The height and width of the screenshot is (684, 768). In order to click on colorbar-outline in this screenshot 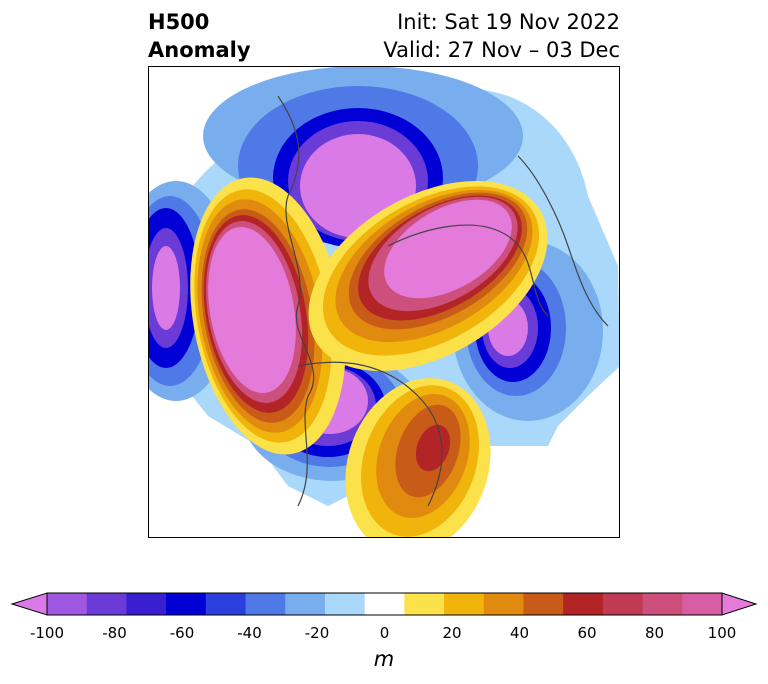, I will do `click(384, 604)`.